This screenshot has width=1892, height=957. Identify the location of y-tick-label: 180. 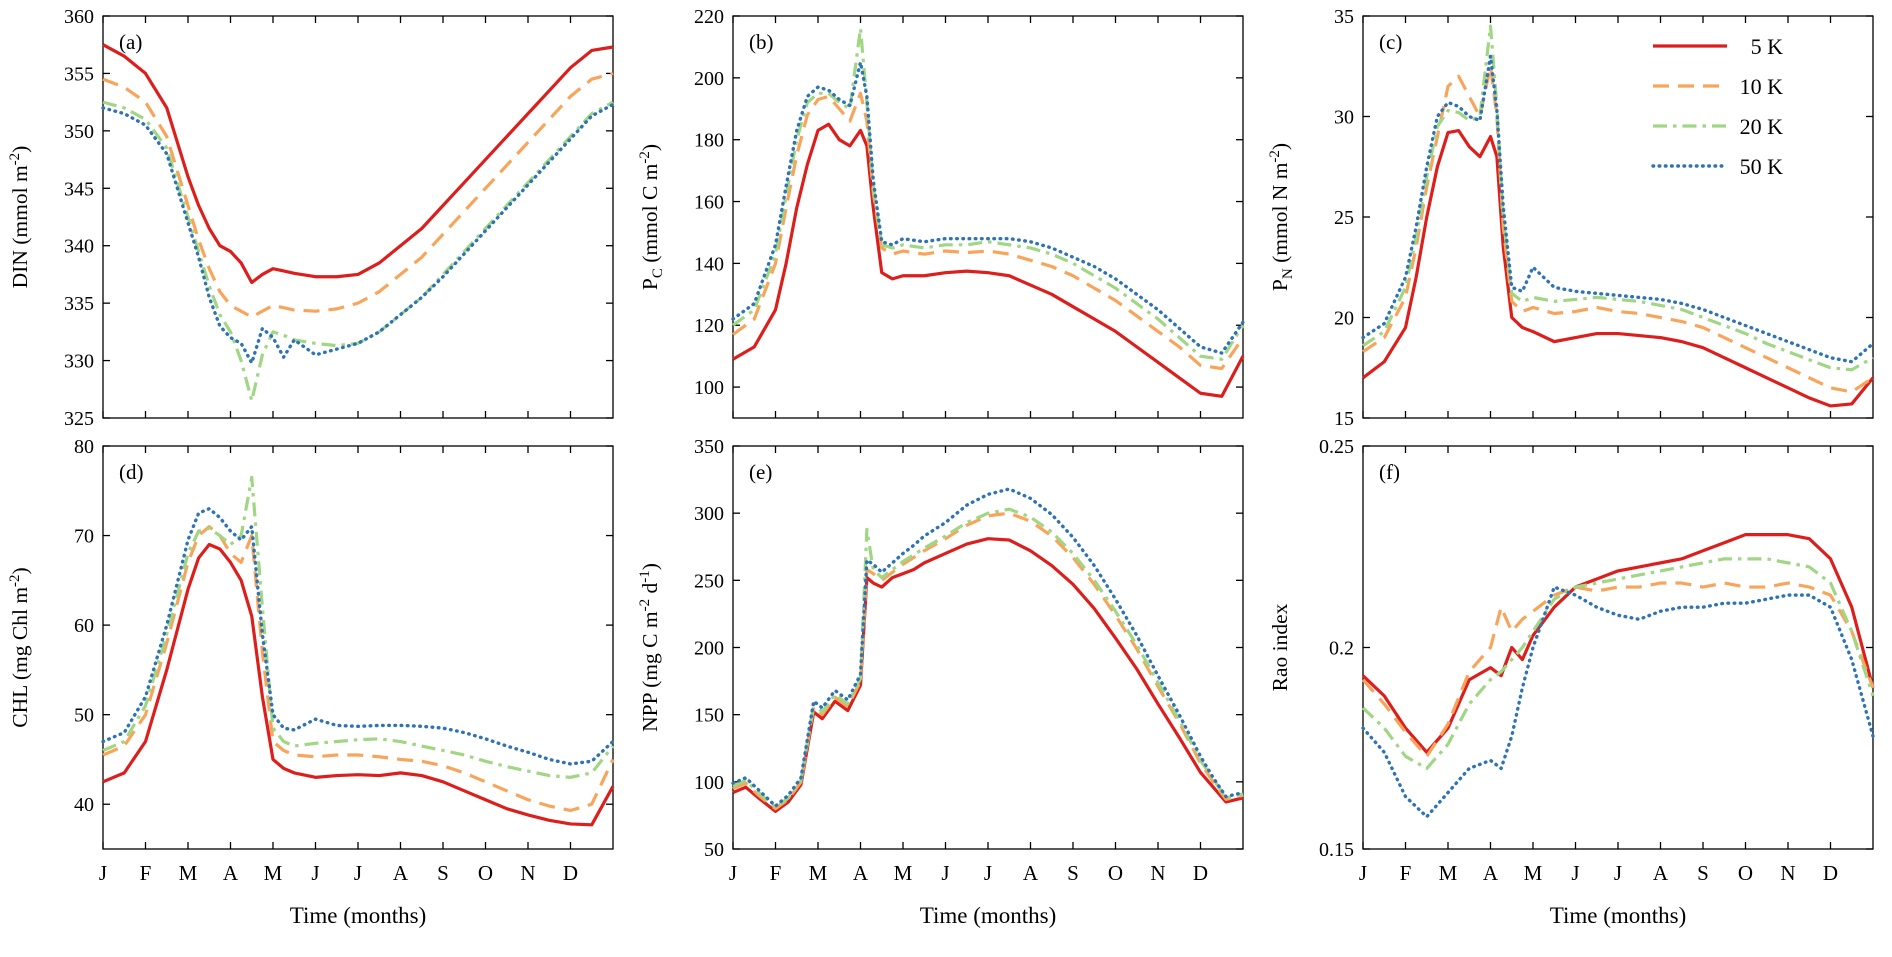
(709, 141).